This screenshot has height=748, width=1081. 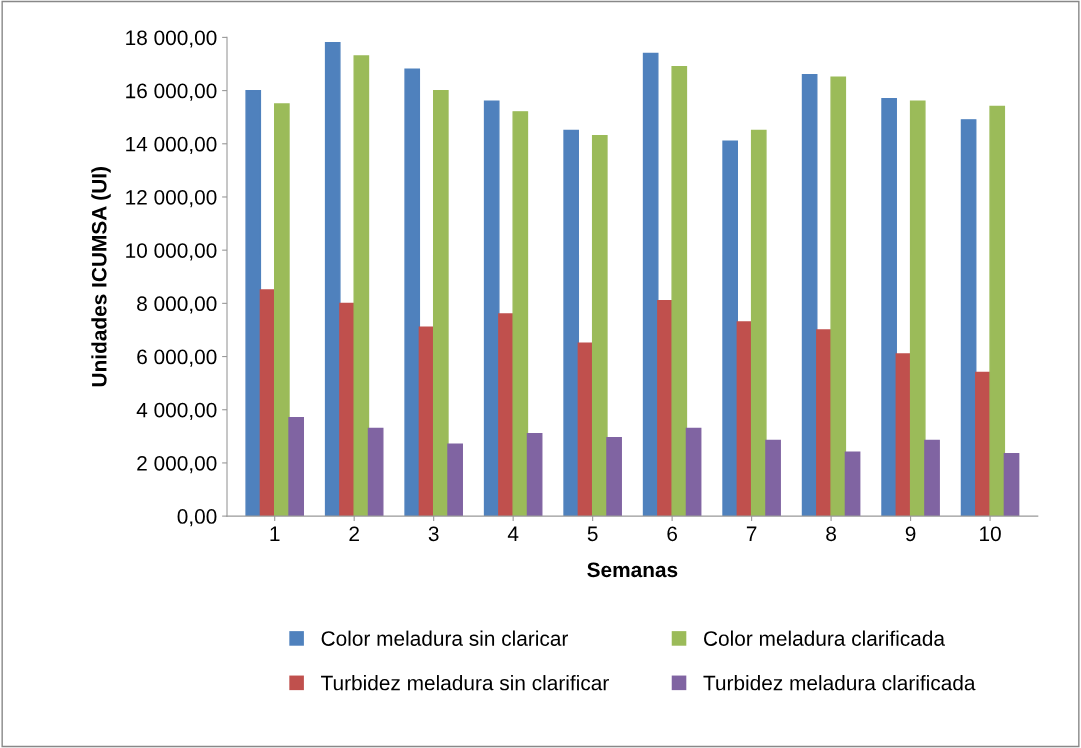 I want to click on y-axis-title: Unidades ICUMSA (UI), so click(x=101, y=277).